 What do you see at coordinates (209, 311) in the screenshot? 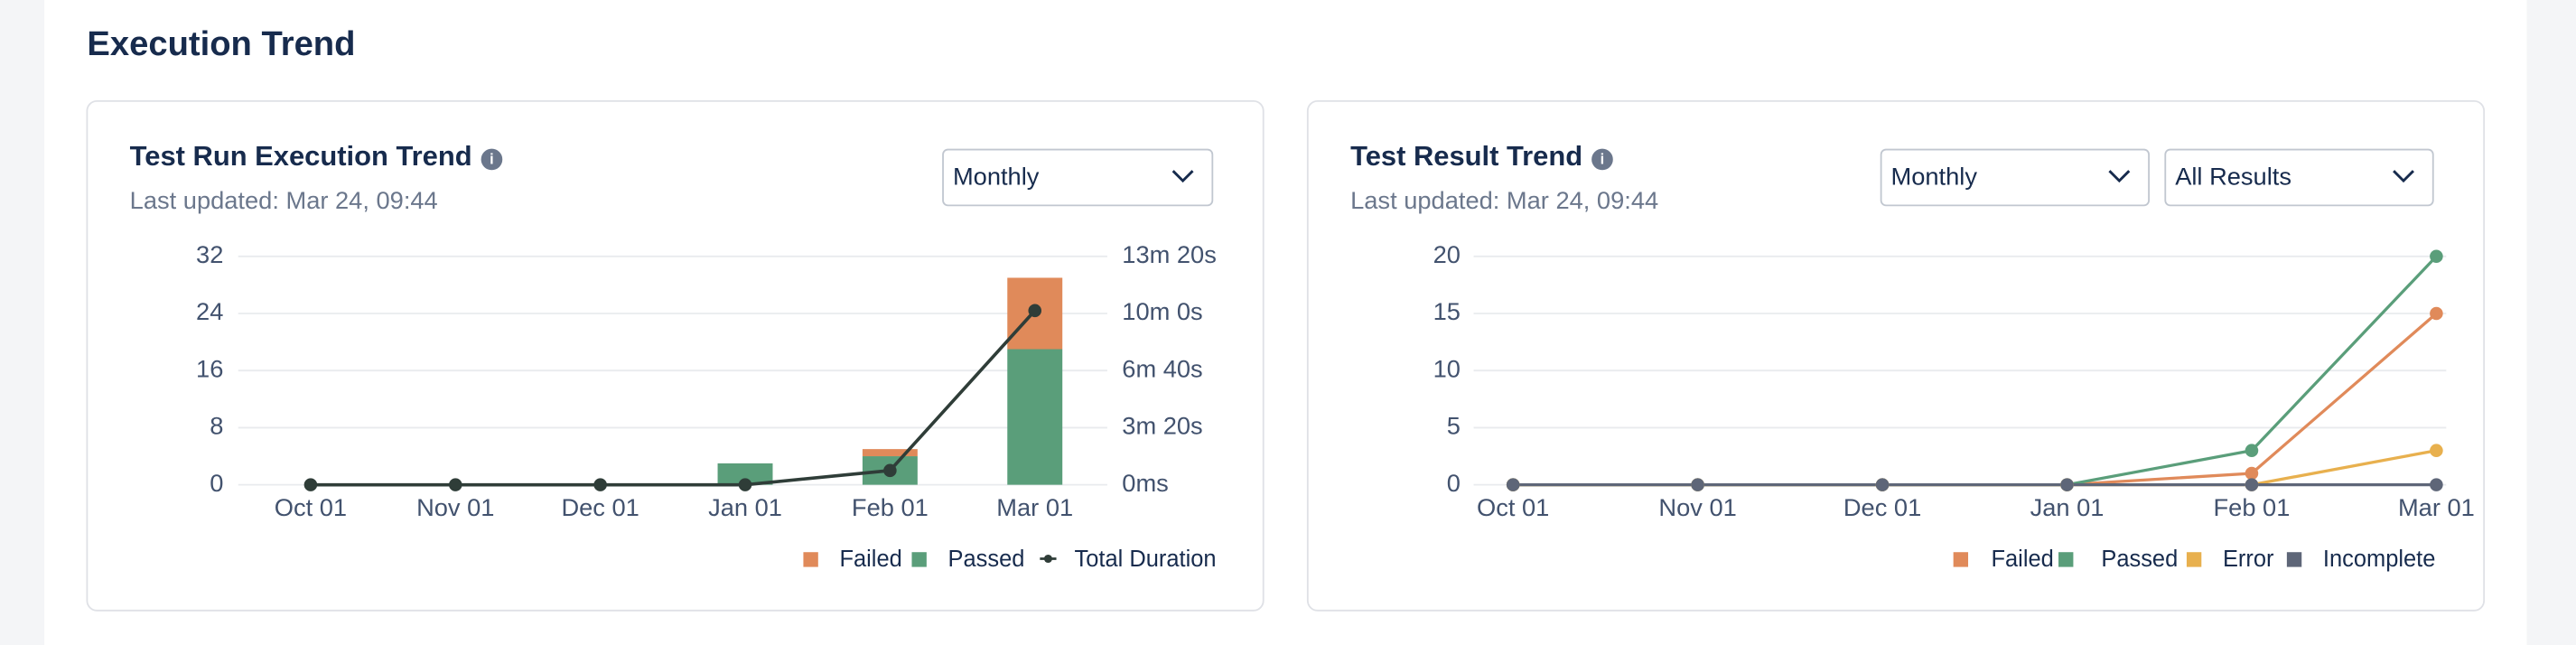
I see `y-tick-label: 24` at bounding box center [209, 311].